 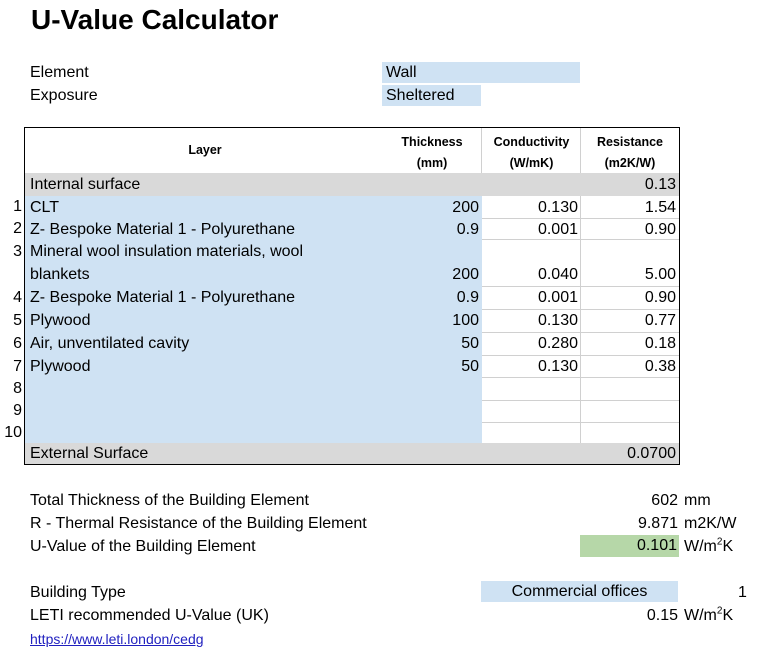 I want to click on header-resistance: Resistance, so click(x=629, y=142).